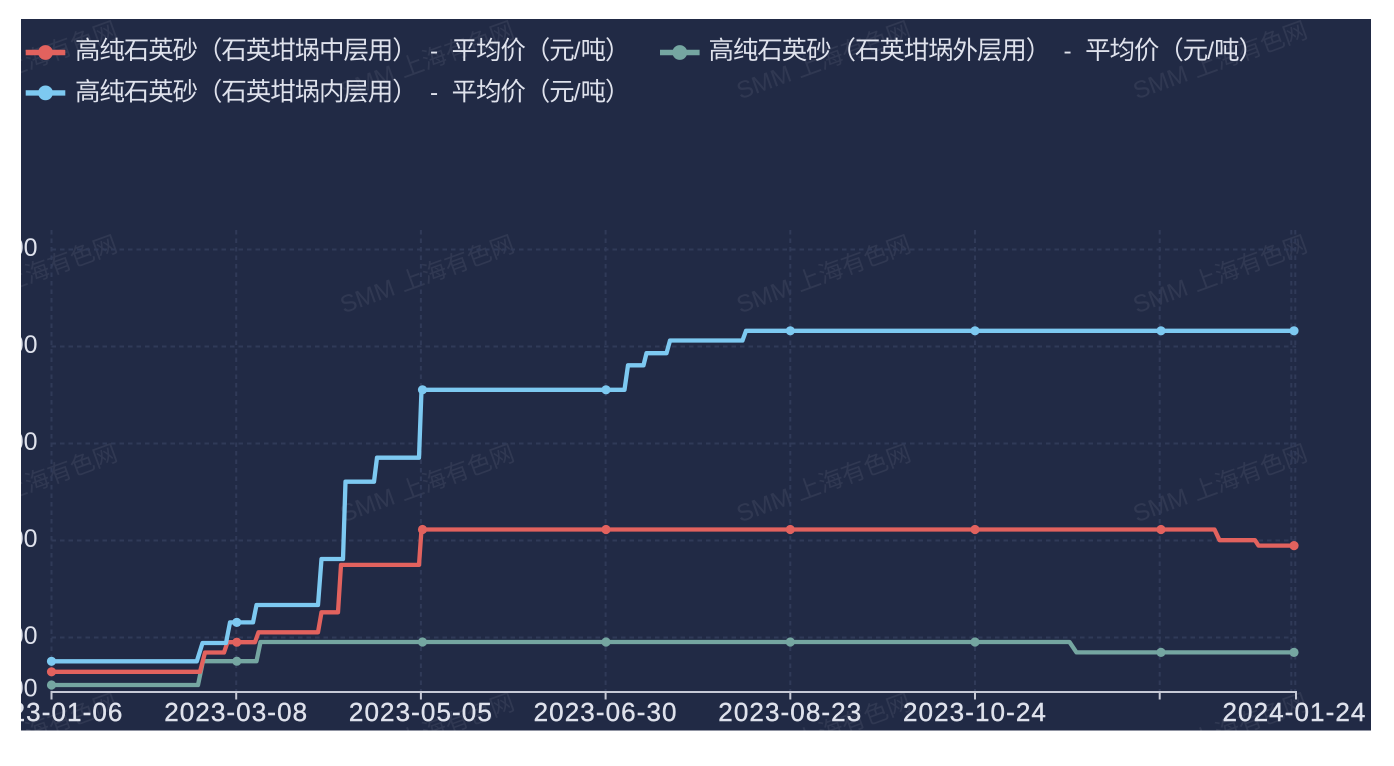  What do you see at coordinates (790, 712) in the screenshot?
I see `svg-text: 2023-08-23` at bounding box center [790, 712].